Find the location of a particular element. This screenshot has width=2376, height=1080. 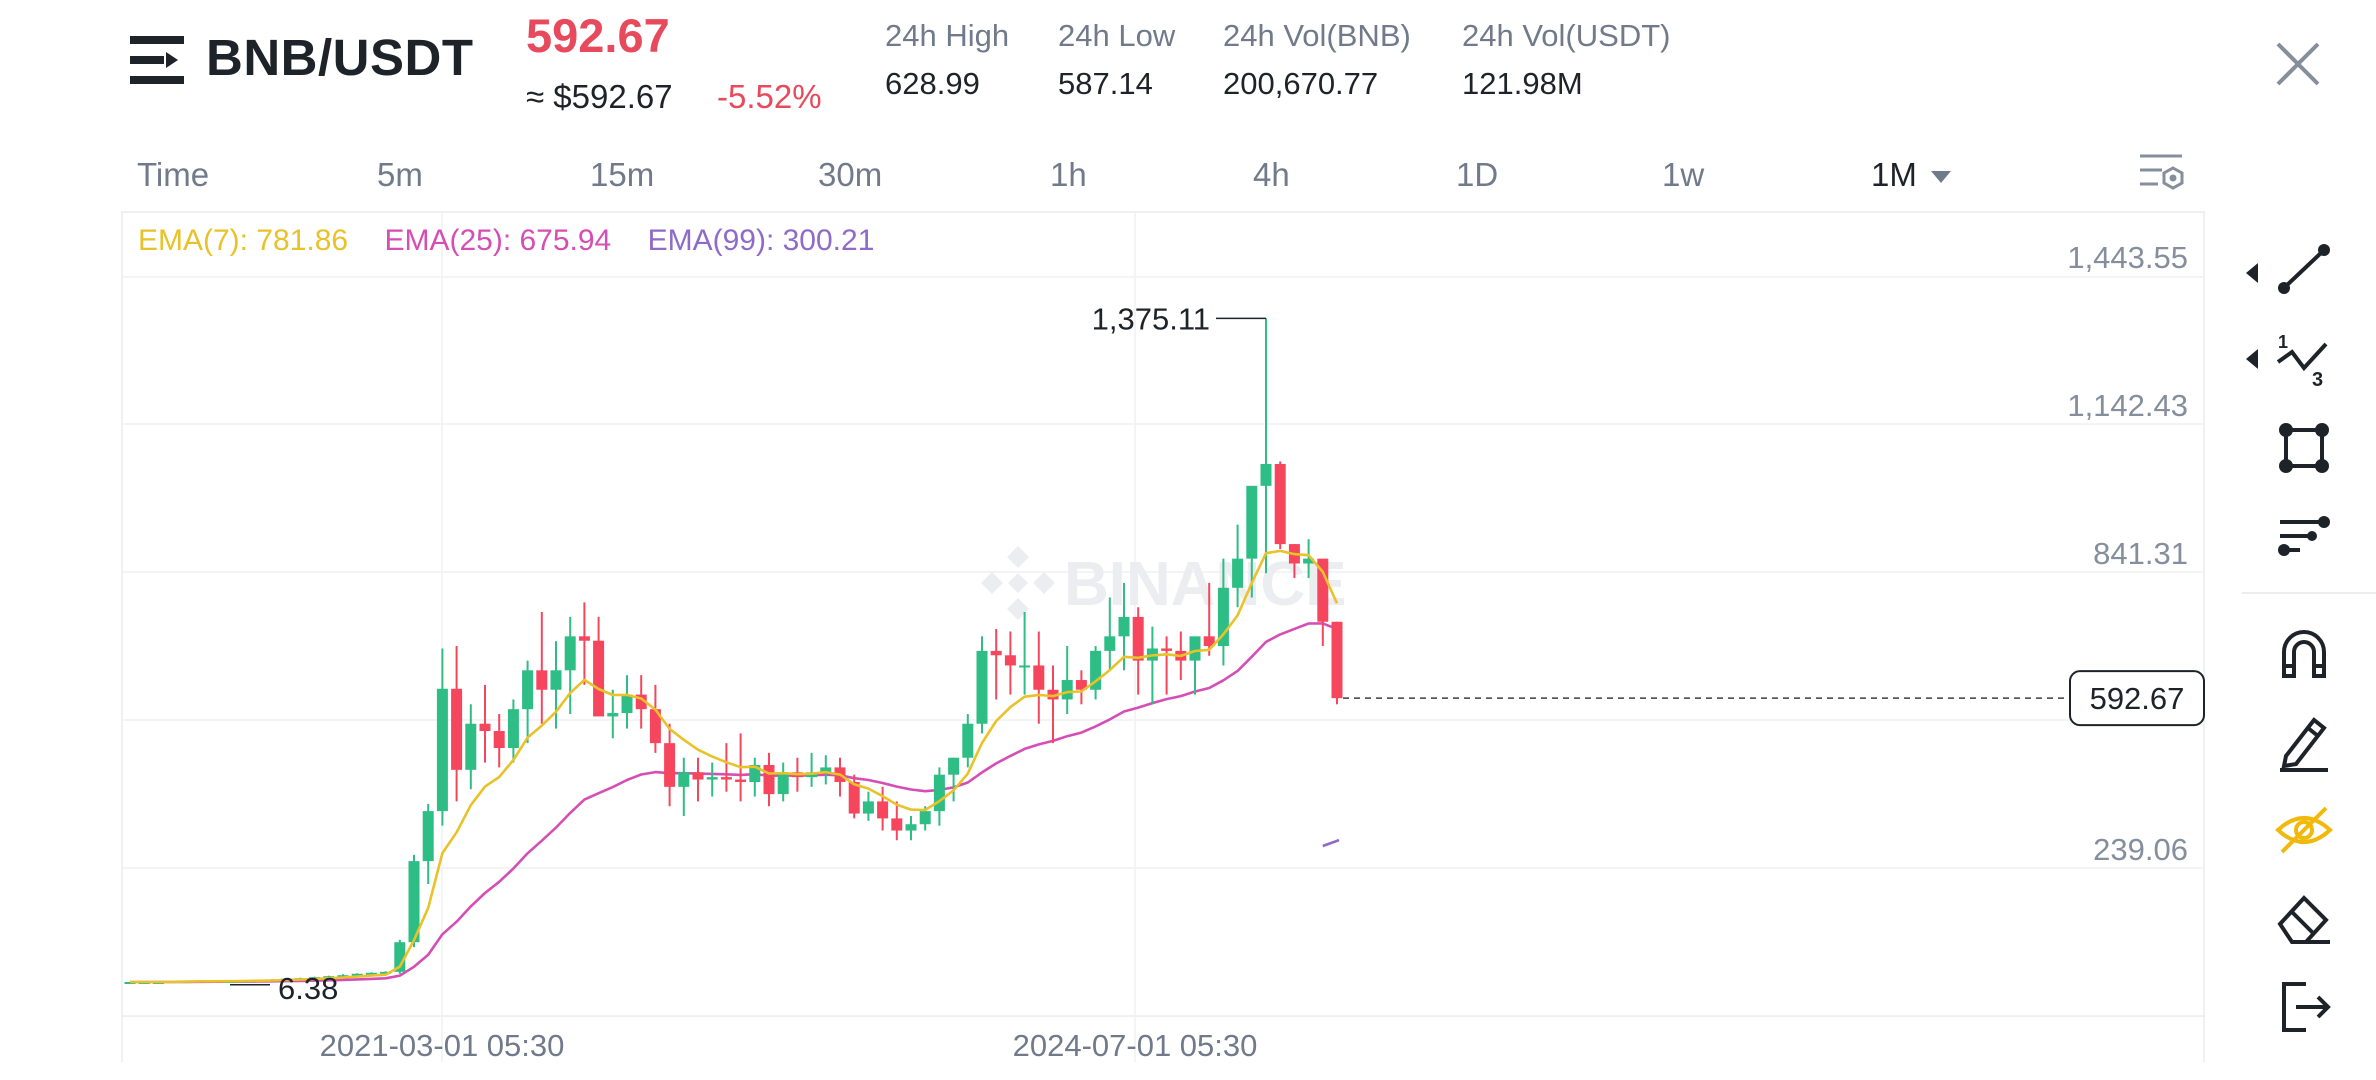

parallel-lines-tool-icon is located at coordinates (2304, 536).